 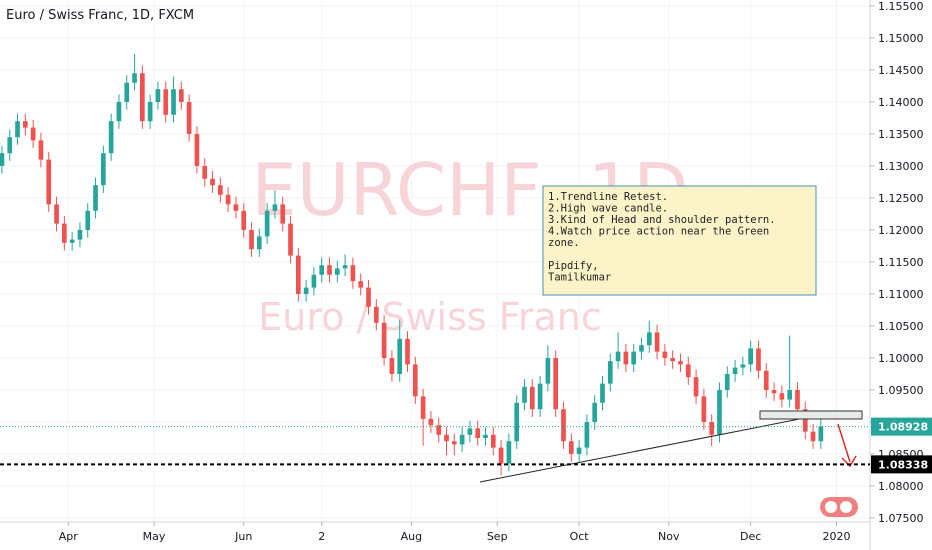 What do you see at coordinates (69, 536) in the screenshot?
I see `x-tick-label: Apr` at bounding box center [69, 536].